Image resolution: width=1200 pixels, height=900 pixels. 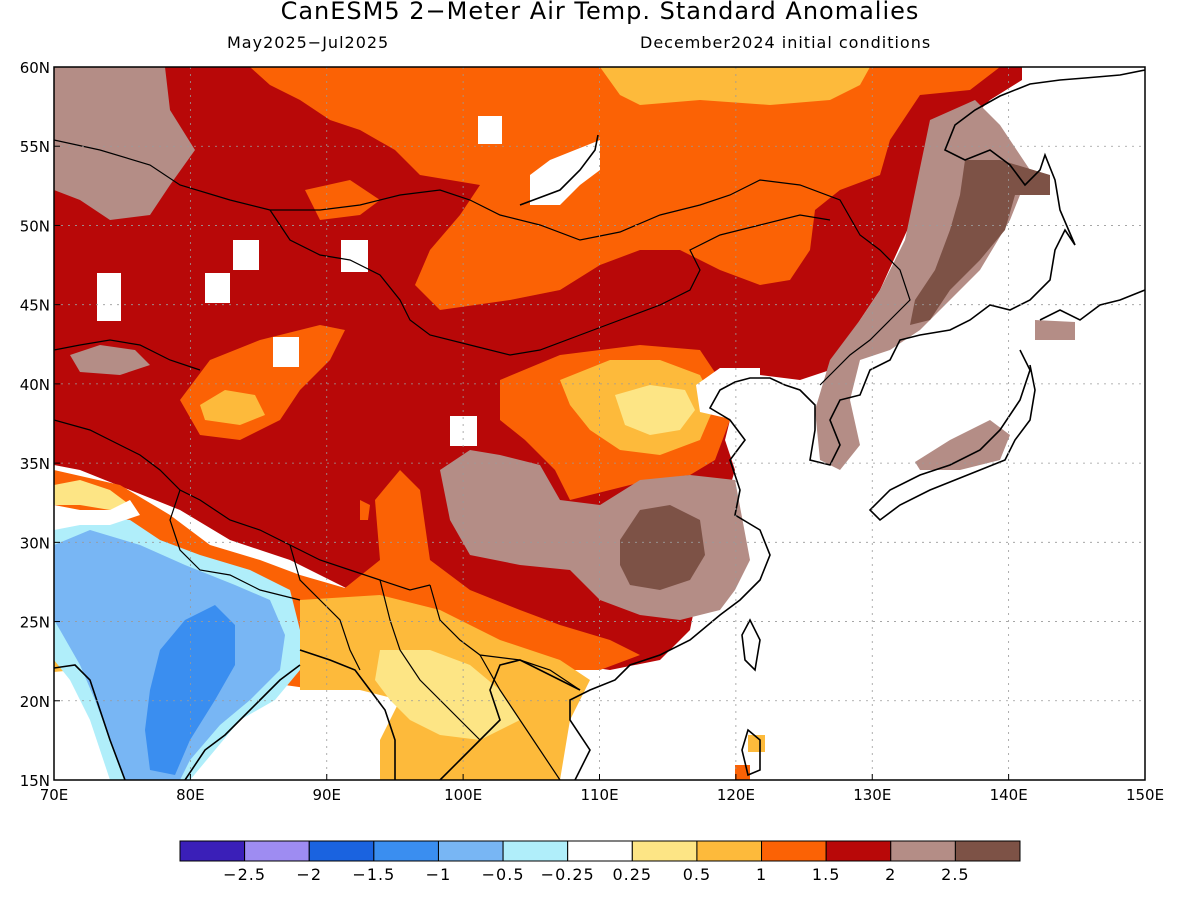 What do you see at coordinates (35, 623) in the screenshot?
I see `lat-tick-label: 25N` at bounding box center [35, 623].